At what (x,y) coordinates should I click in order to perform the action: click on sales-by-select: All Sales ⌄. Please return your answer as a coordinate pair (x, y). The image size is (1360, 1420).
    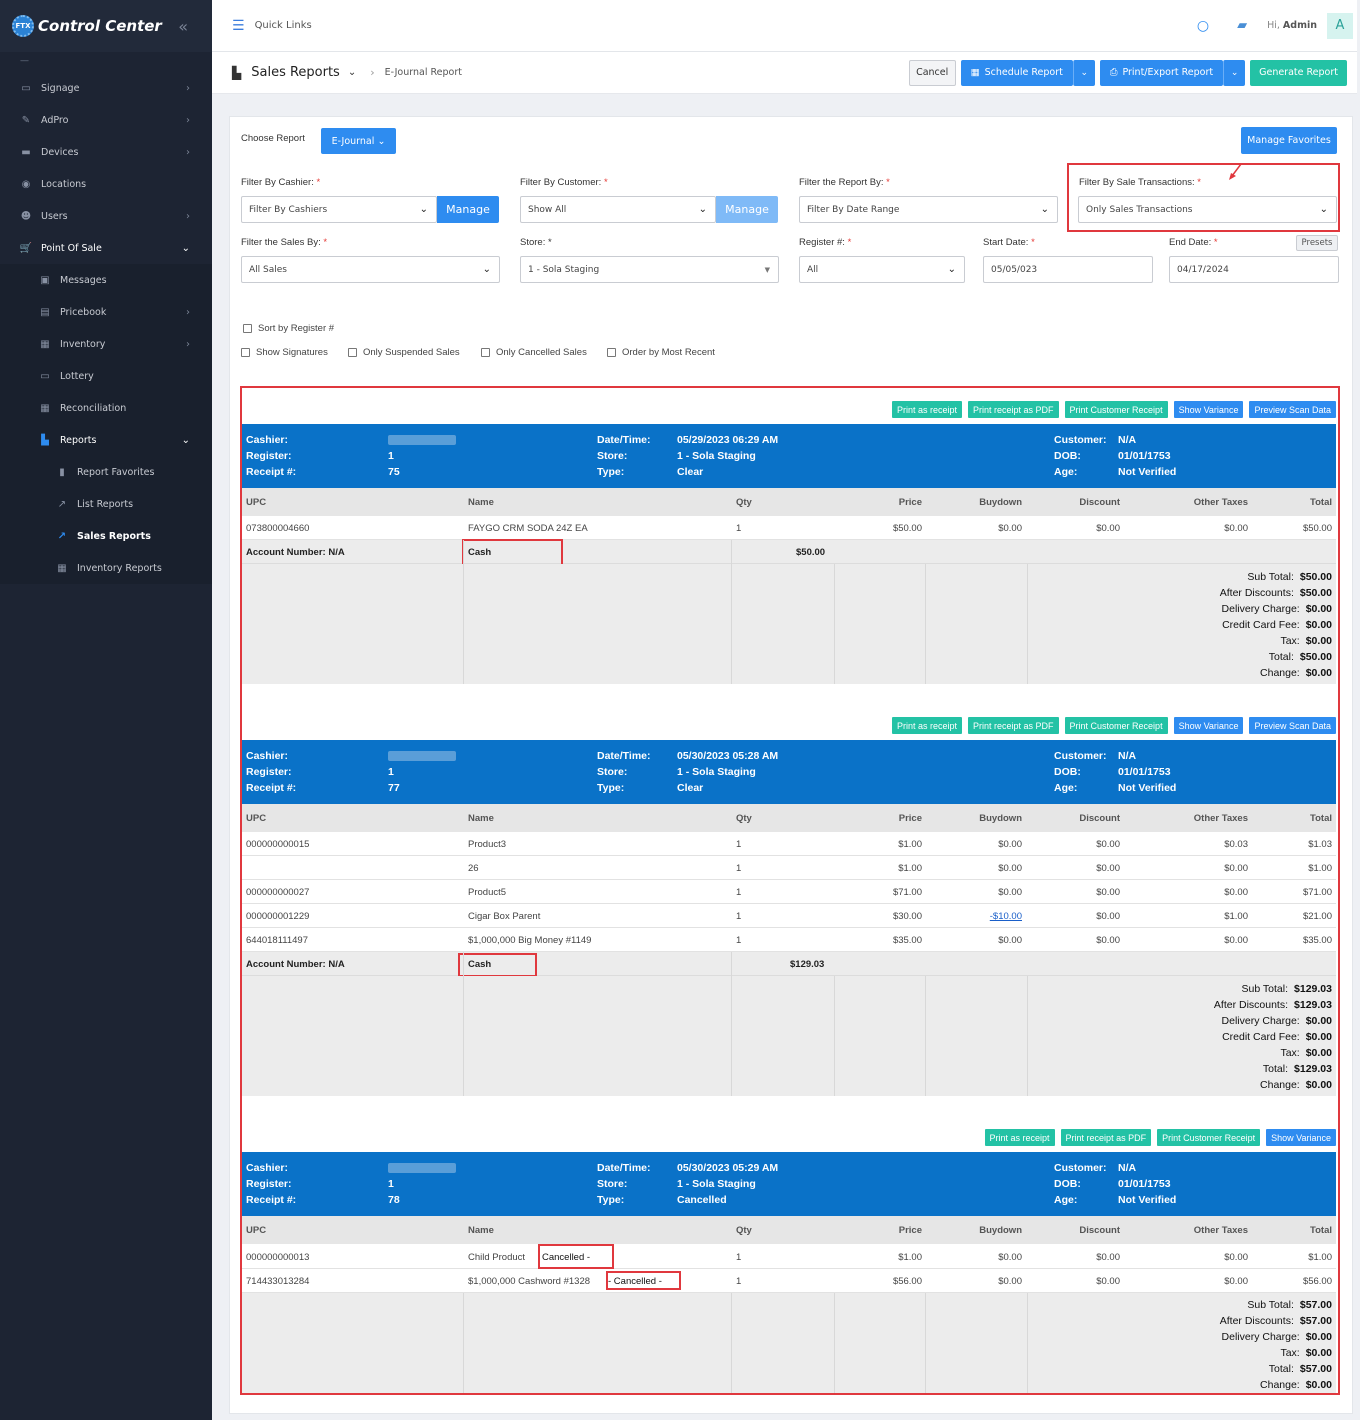
    Looking at the image, I should click on (370, 269).